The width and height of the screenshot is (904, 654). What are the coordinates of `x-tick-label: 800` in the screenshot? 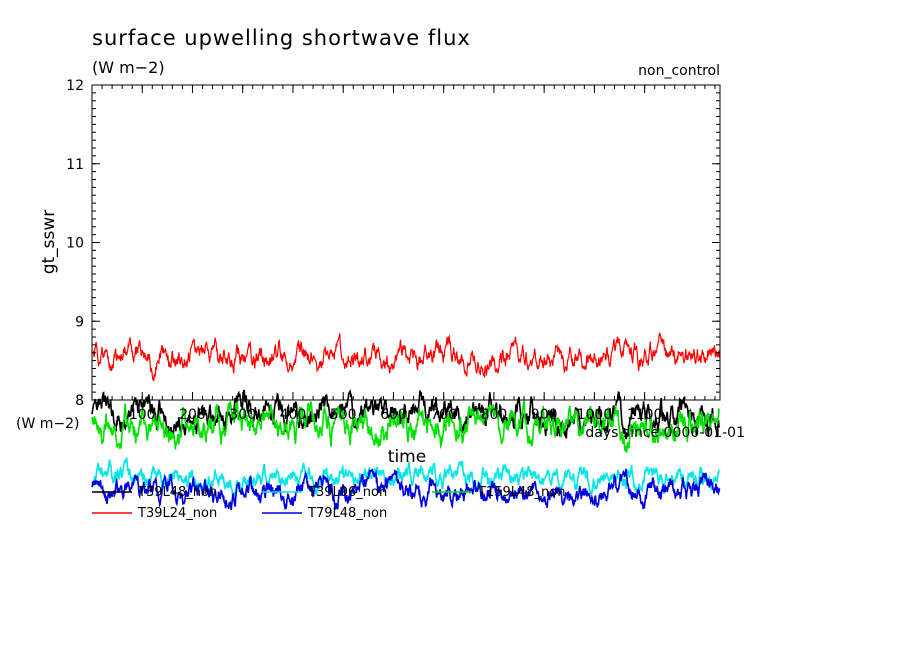 It's located at (494, 415).